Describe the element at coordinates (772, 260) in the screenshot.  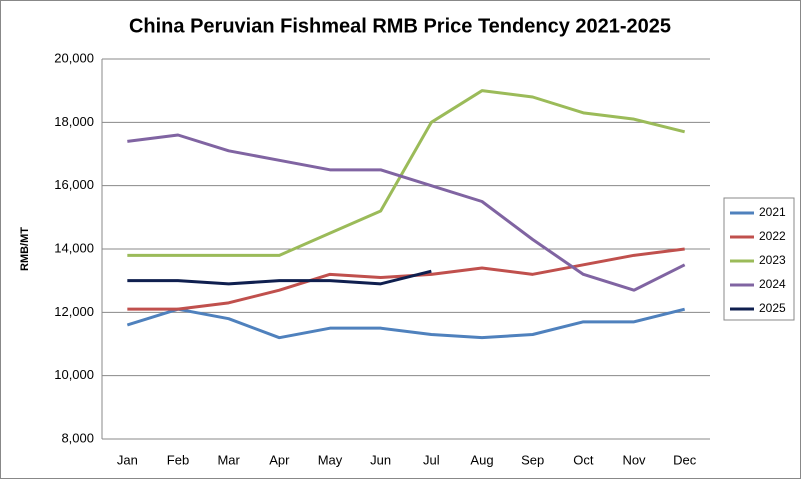
I see `legend-label: 2023` at that location.